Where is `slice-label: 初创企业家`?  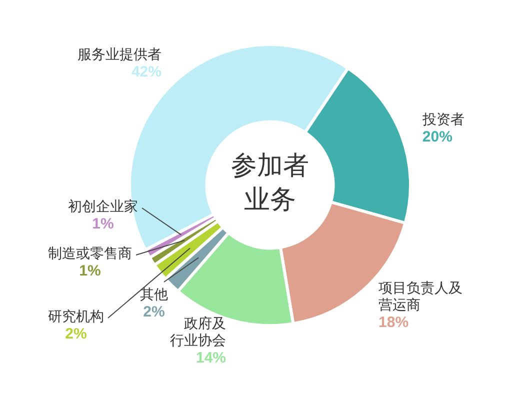
slice-label: 初创企业家 is located at coordinates (103, 207).